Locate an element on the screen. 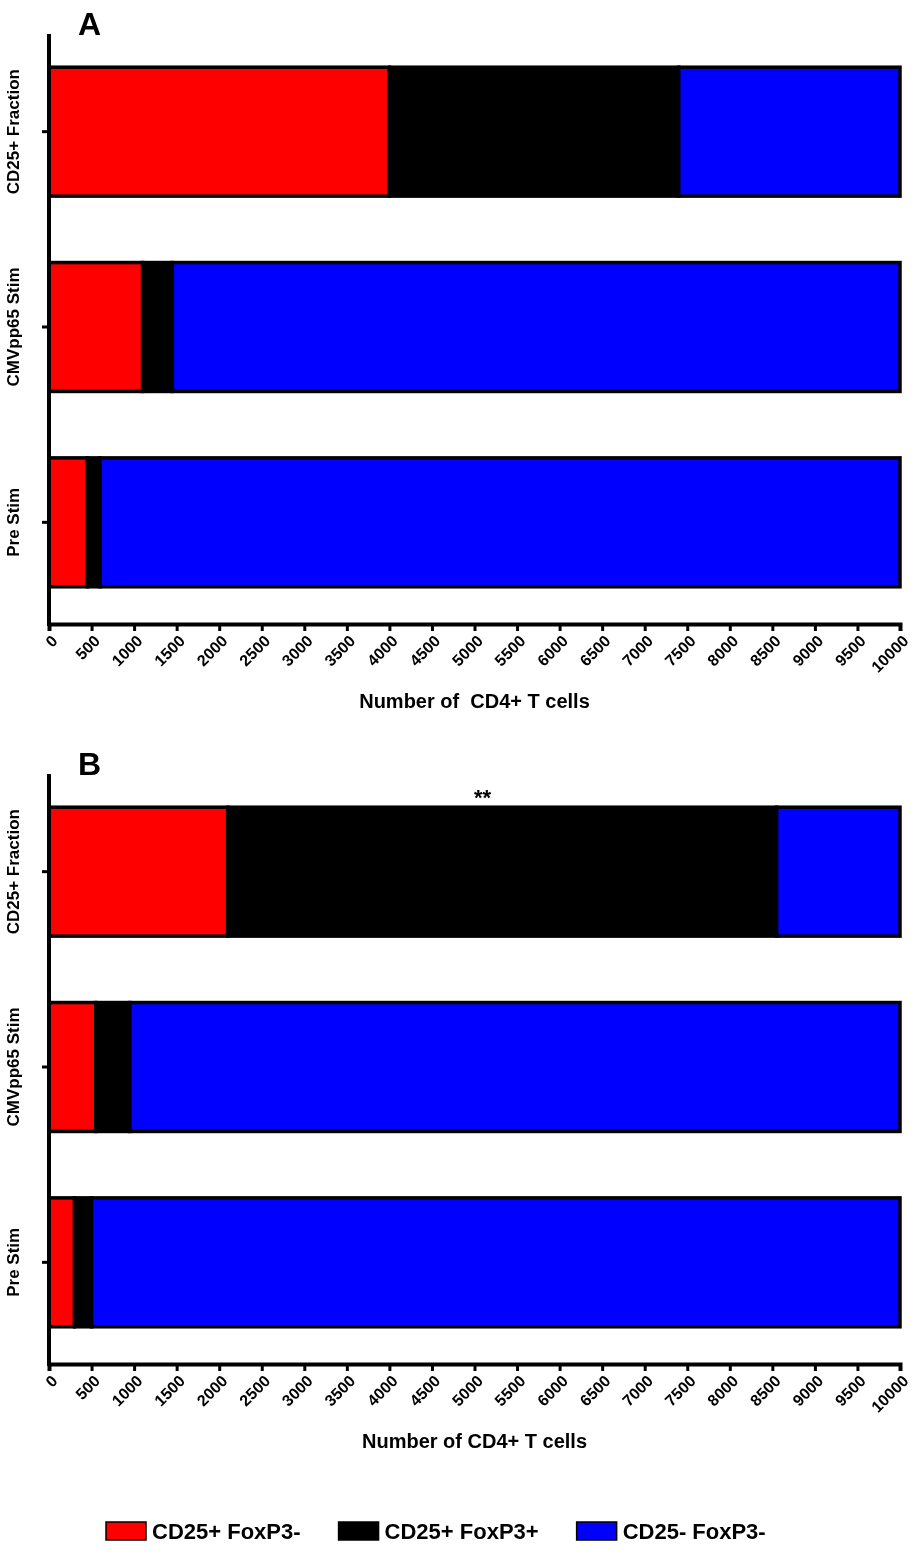  legend-label: CD25+ FoxP3- is located at coordinates (226, 1531).